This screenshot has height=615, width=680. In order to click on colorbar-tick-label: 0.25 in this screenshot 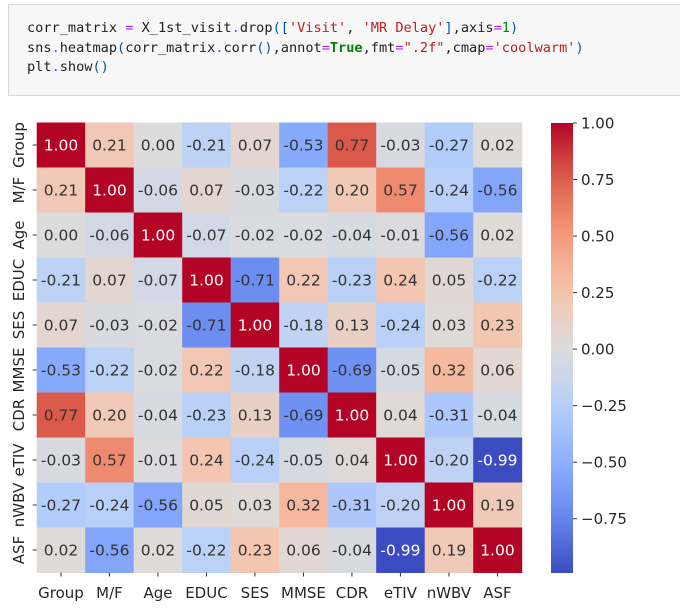, I will do `click(597, 293)`.